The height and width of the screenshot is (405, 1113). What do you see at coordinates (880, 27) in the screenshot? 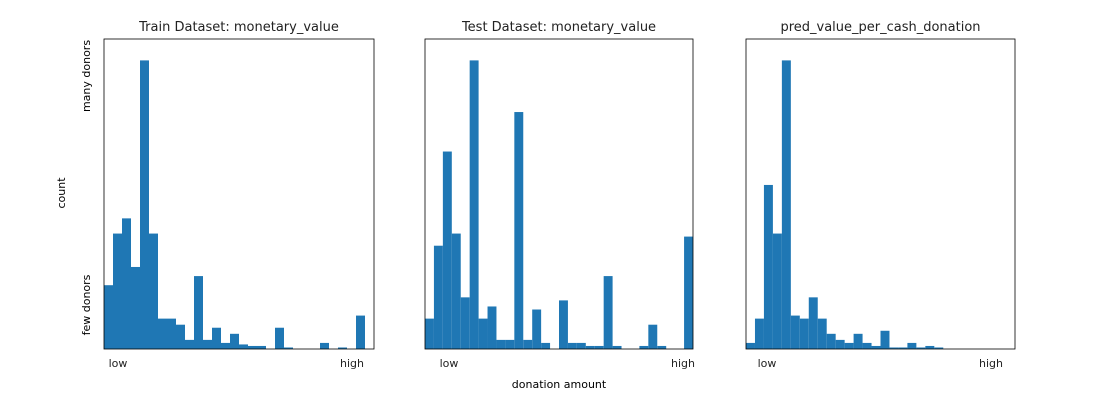
I see `pred-title: pred_value_per_cash_donation` at bounding box center [880, 27].